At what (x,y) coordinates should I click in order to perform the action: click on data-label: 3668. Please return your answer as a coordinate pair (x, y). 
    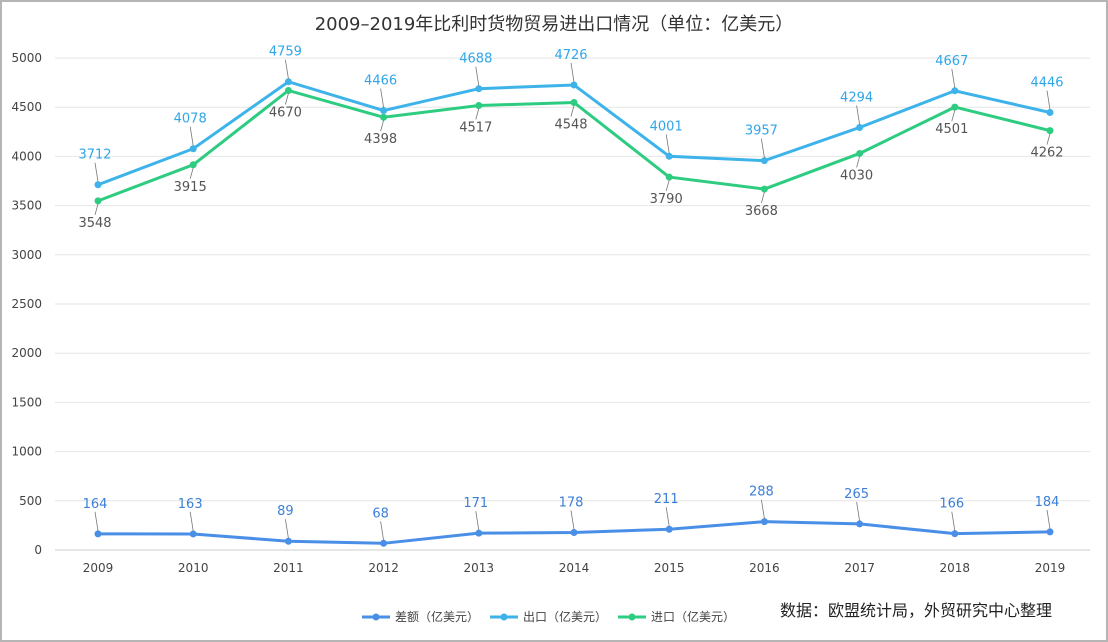
    Looking at the image, I should click on (761, 211).